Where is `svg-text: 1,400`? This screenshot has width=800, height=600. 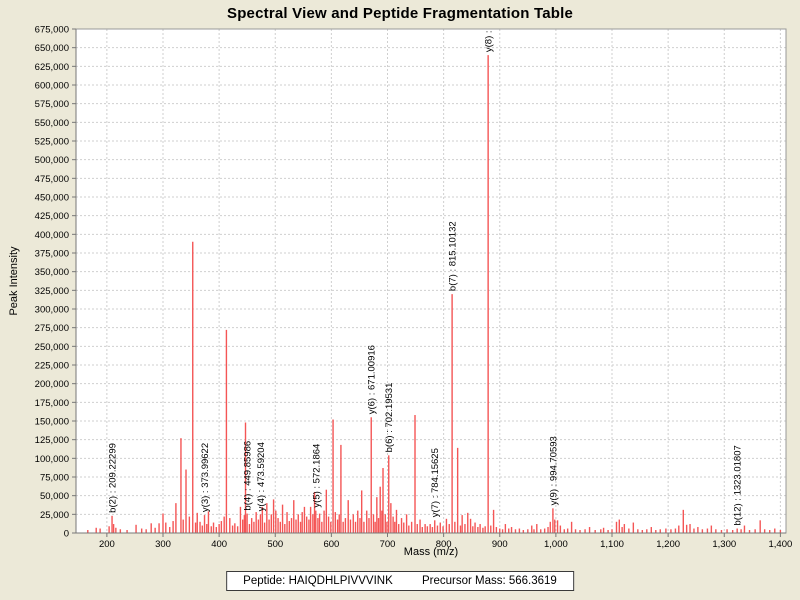
svg-text: 1,400 is located at coordinates (780, 544).